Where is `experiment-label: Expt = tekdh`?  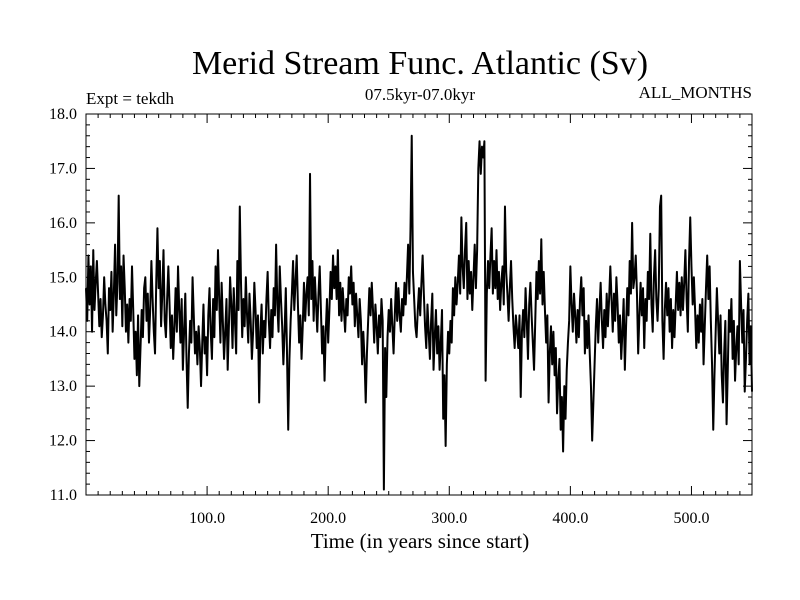
experiment-label: Expt = tekdh is located at coordinates (130, 98).